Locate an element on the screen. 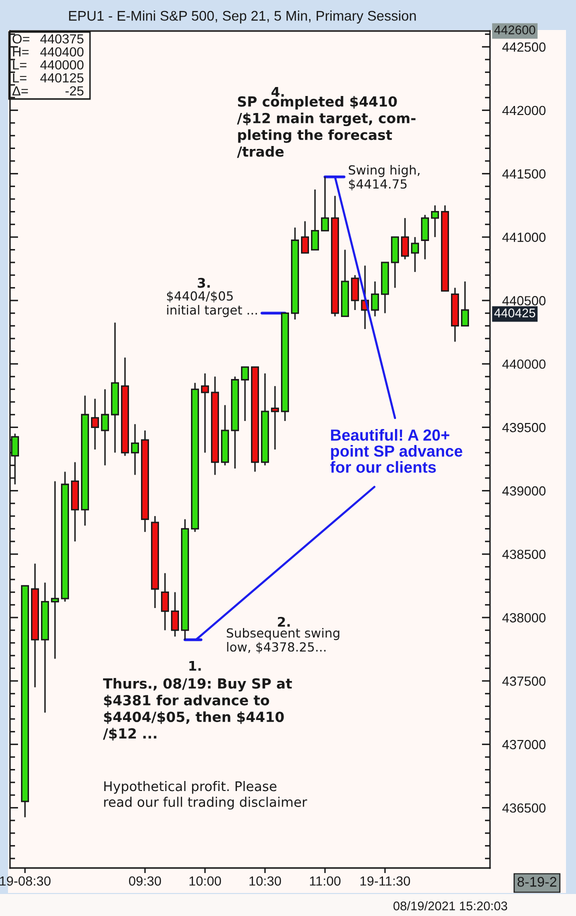  y-tick-label: 438500 is located at coordinates (524, 555).